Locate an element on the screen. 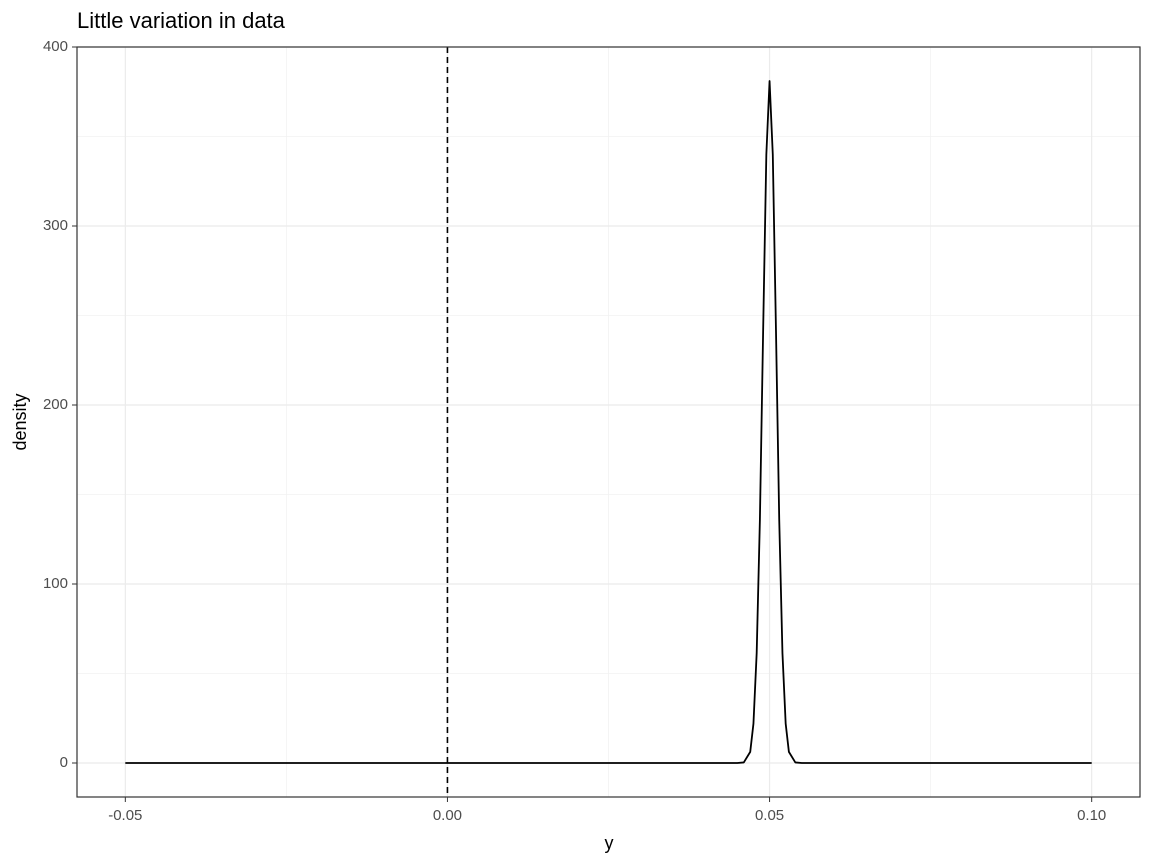 Image resolution: width=1152 pixels, height=864 pixels. y-tick-label: 100 is located at coordinates (55, 583).